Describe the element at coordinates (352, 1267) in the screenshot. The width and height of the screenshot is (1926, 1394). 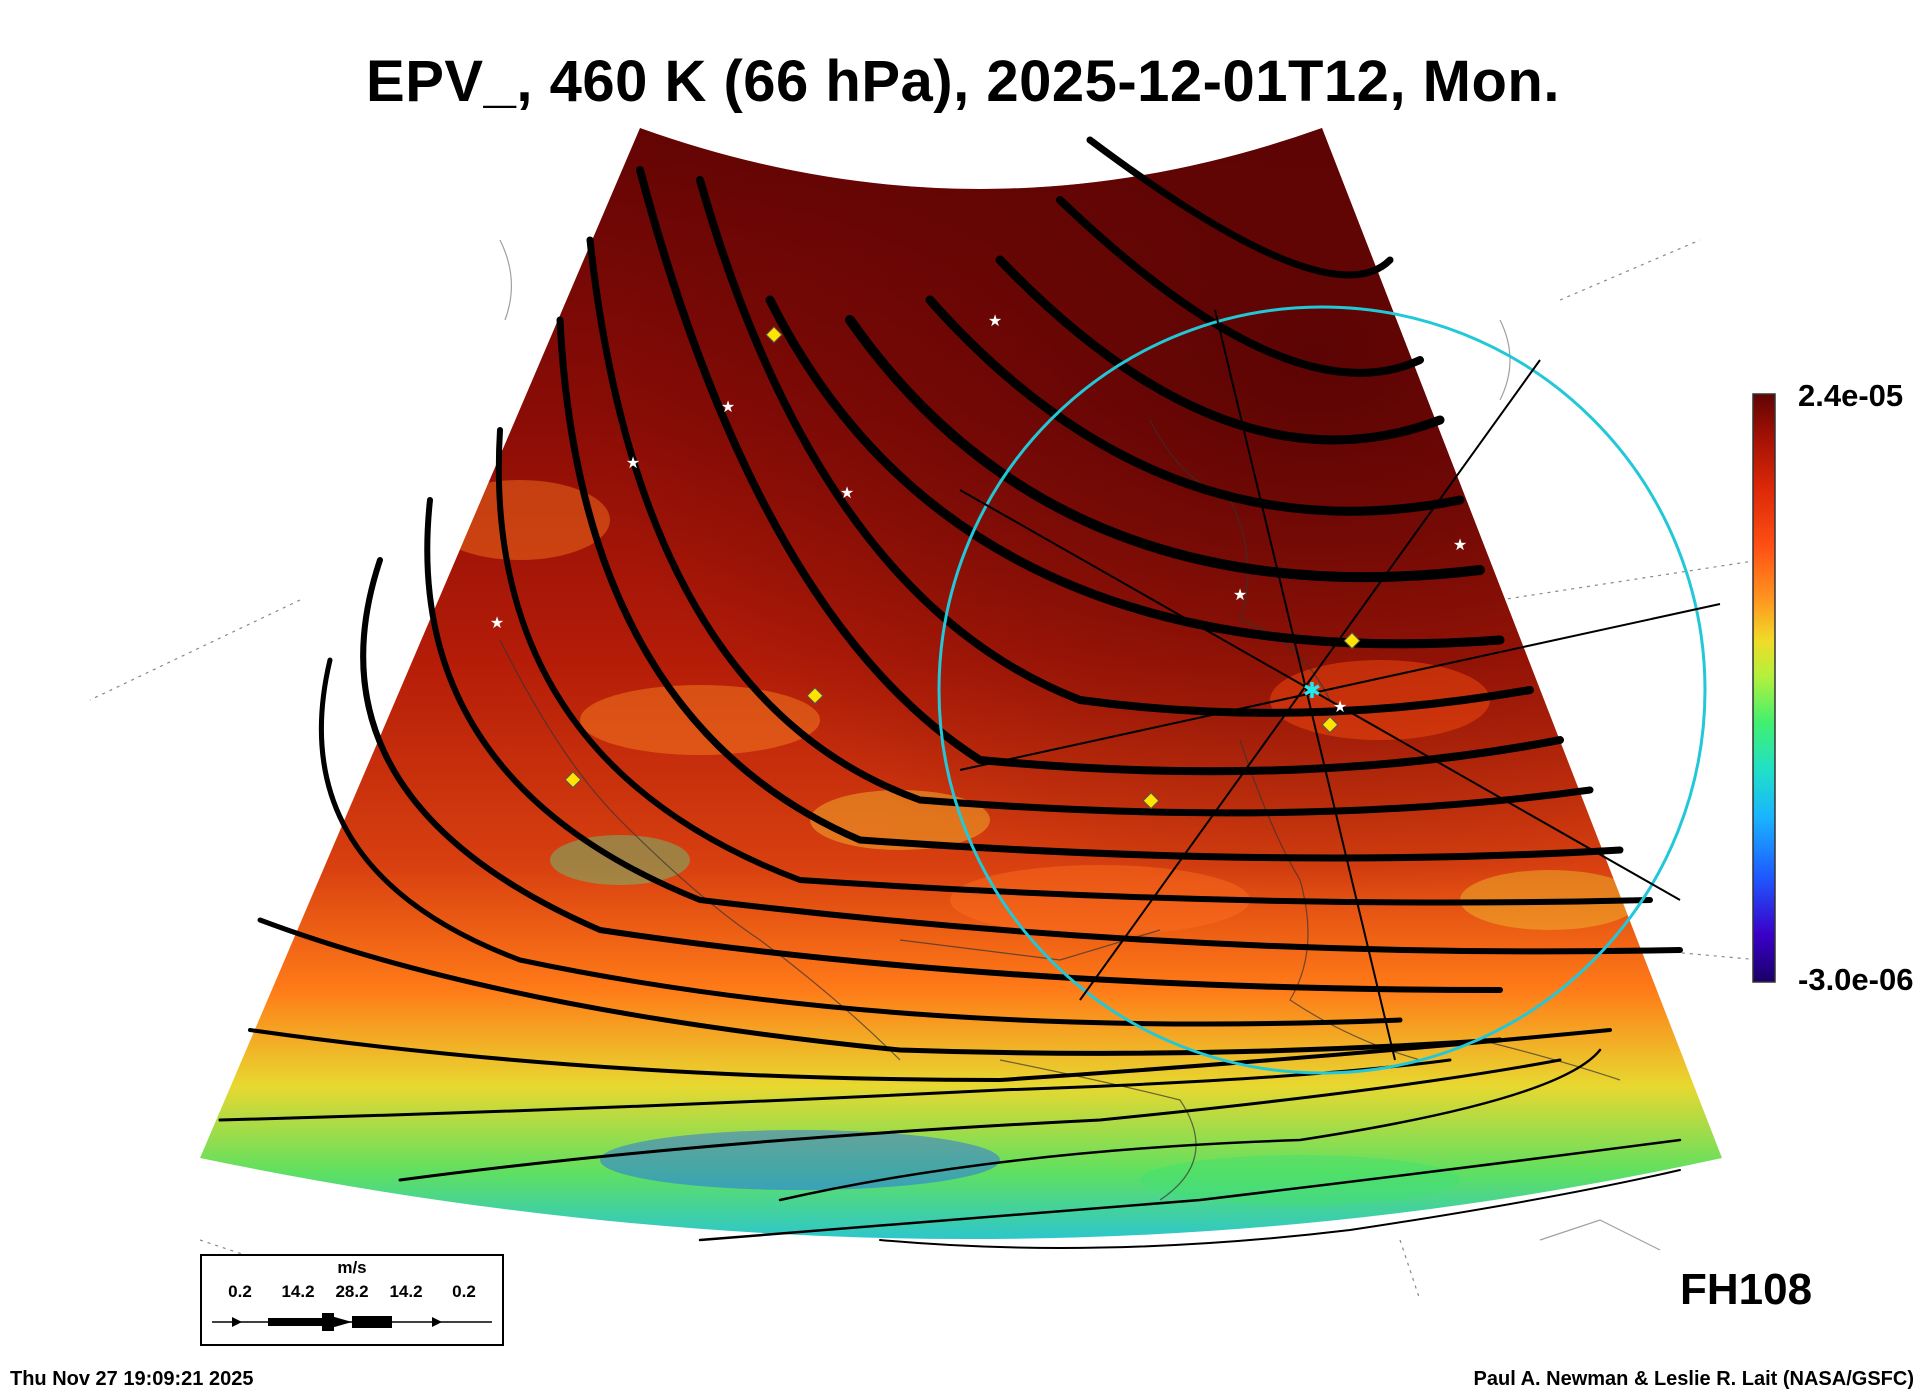
I see `legend-units: m/s` at that location.